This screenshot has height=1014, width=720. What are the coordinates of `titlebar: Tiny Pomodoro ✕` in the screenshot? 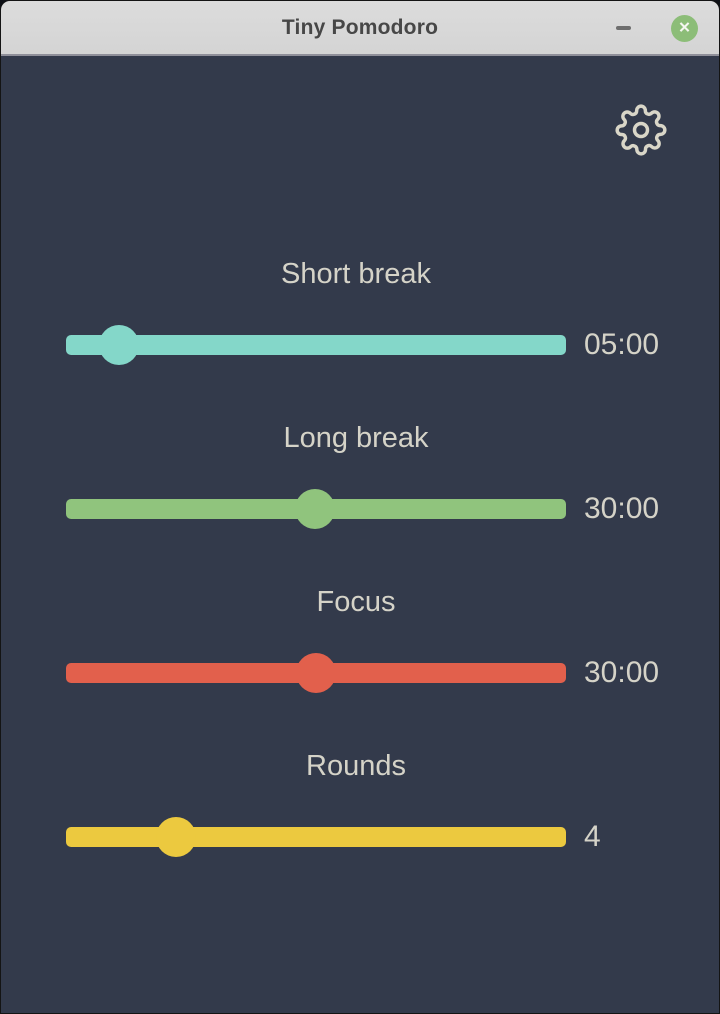 It's located at (360, 28).